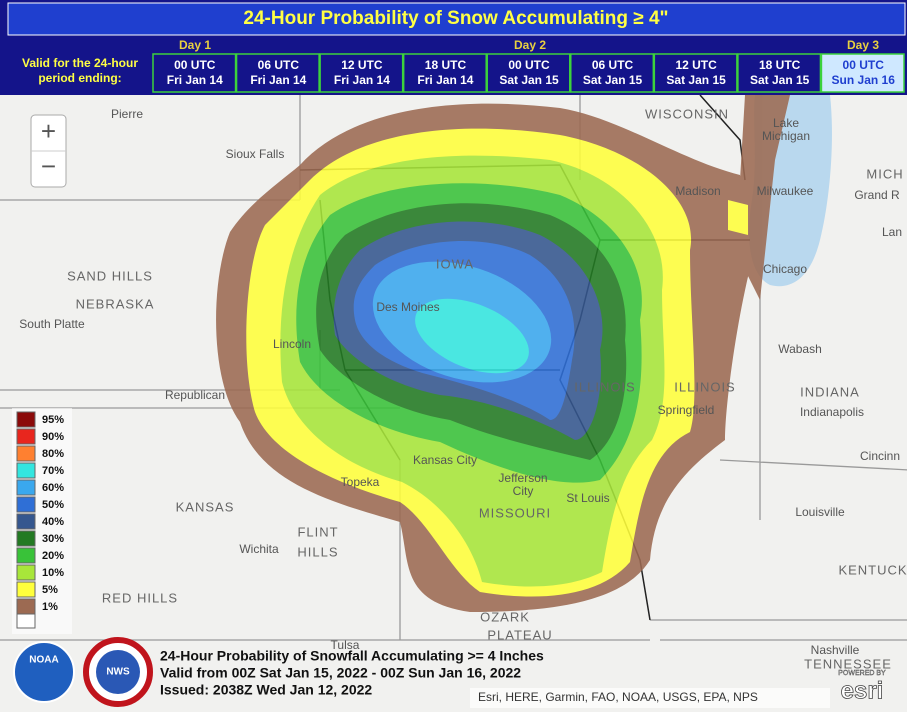 Image resolution: width=907 pixels, height=712 pixels. What do you see at coordinates (519, 634) in the screenshot?
I see `map-label: PLATEAU` at bounding box center [519, 634].